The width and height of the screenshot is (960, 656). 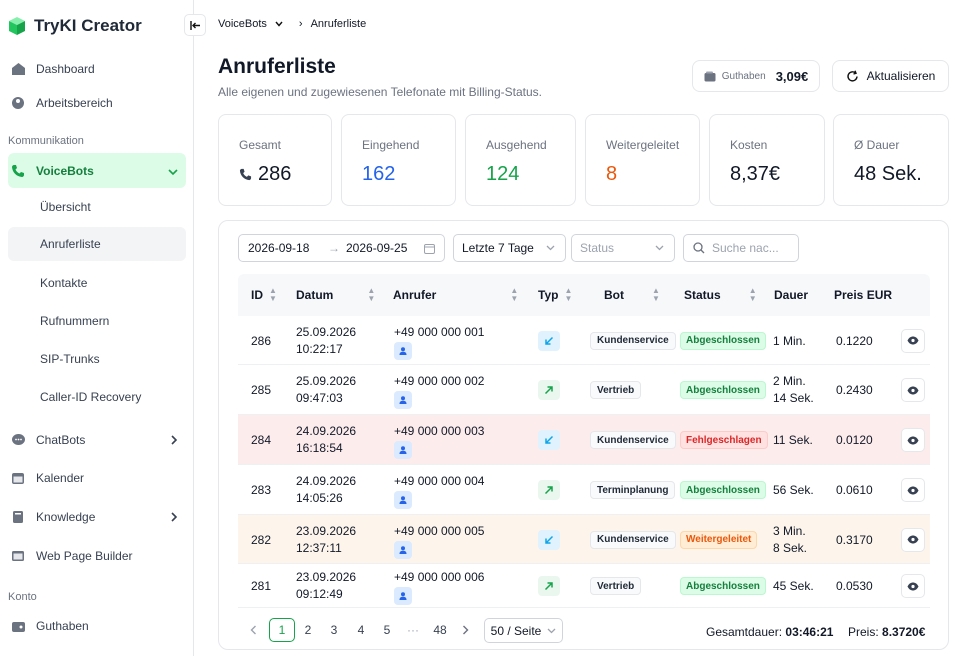 What do you see at coordinates (341, 248) in the screenshot?
I see `date-range-picker: 2026-09-18 → 2026-09-25` at bounding box center [341, 248].